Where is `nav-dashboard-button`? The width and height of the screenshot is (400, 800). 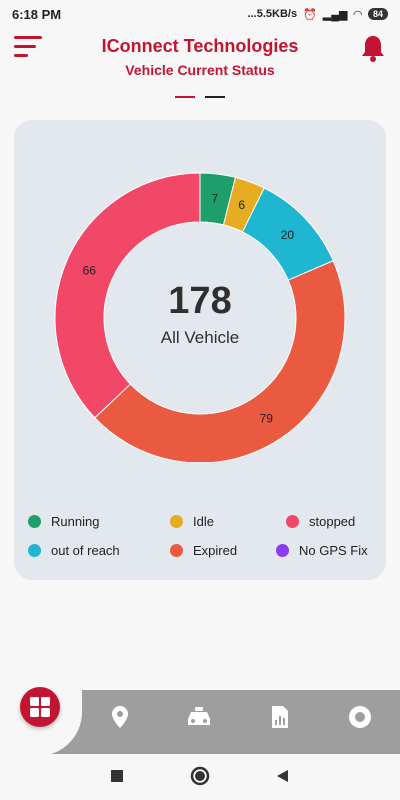 nav-dashboard-button is located at coordinates (40, 707).